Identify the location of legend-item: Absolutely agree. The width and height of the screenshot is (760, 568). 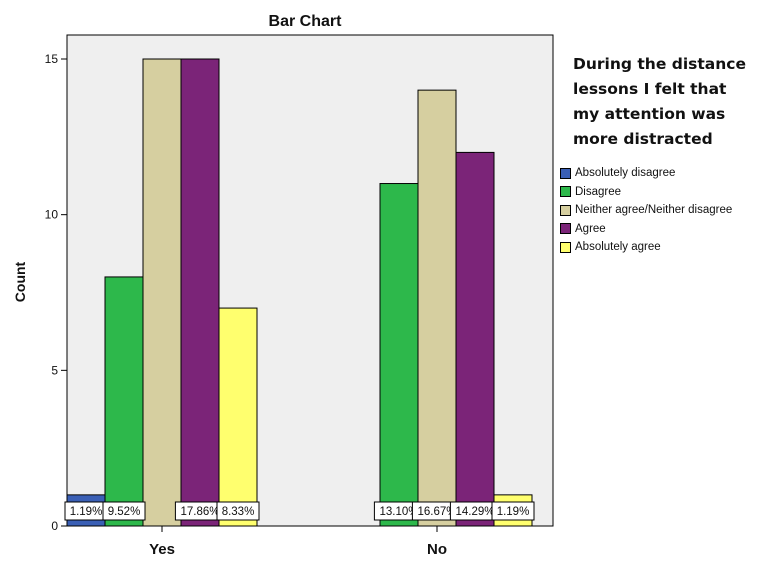
(658, 247).